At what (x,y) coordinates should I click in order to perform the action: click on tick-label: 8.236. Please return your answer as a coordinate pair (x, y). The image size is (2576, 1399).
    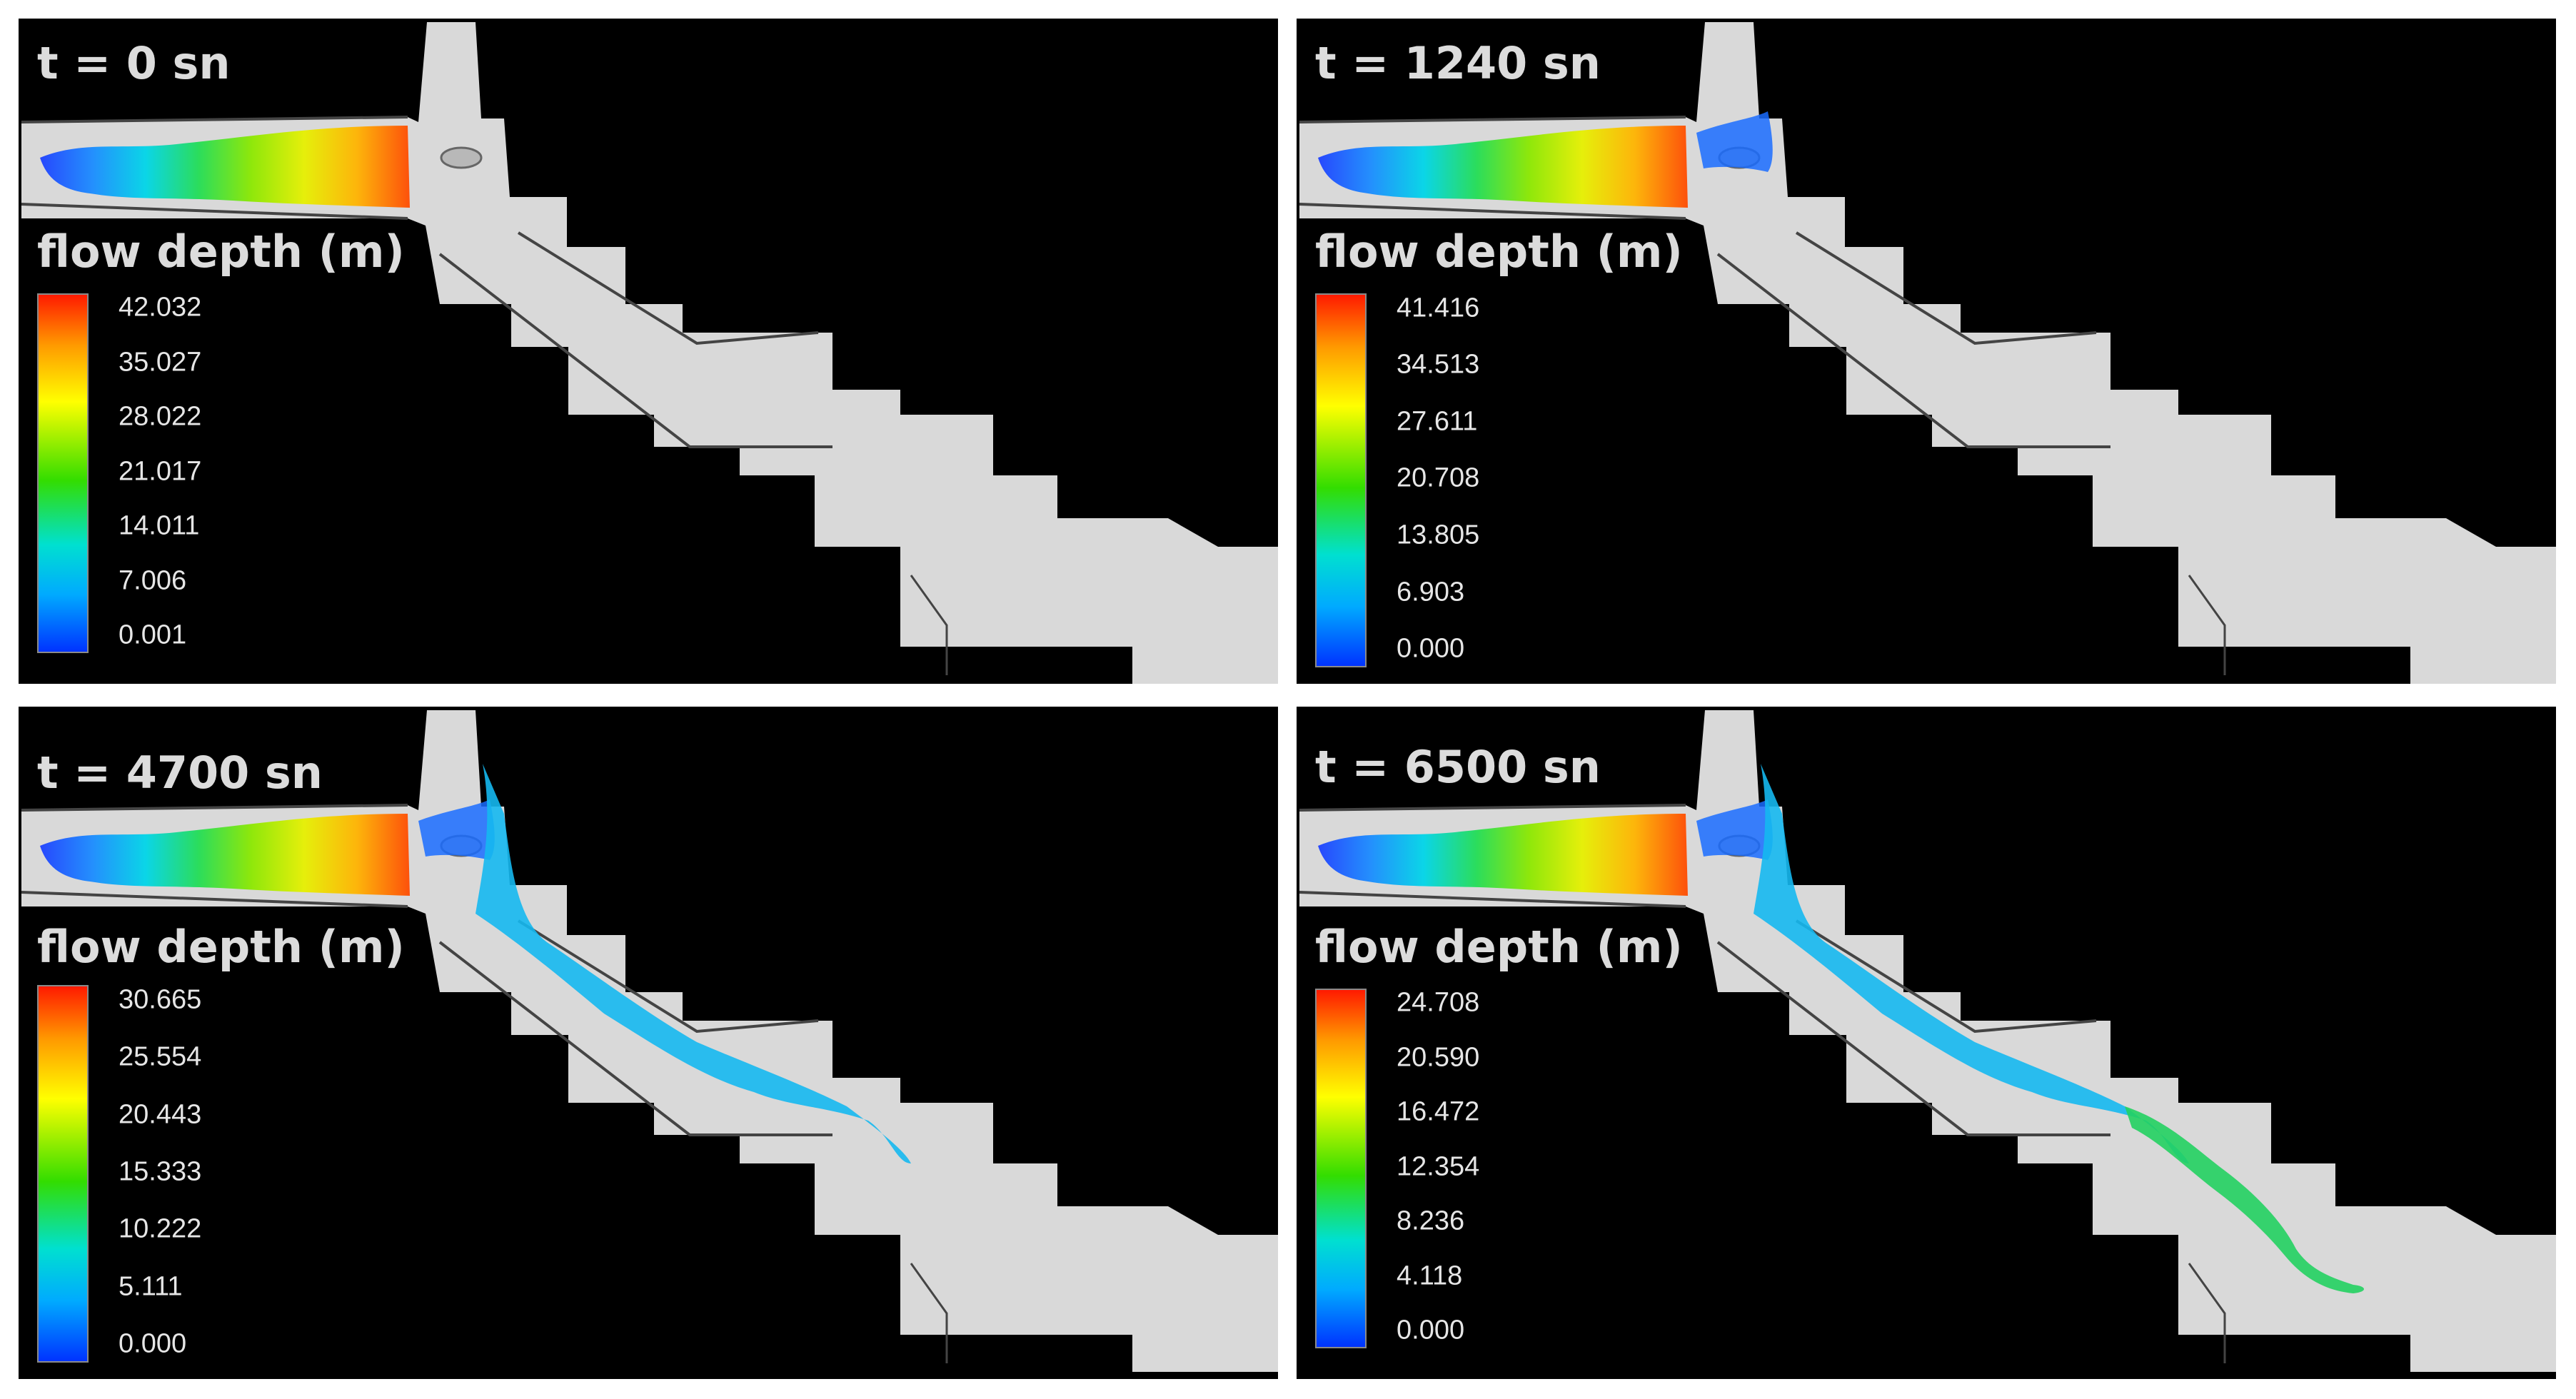
    Looking at the image, I should click on (1431, 1221).